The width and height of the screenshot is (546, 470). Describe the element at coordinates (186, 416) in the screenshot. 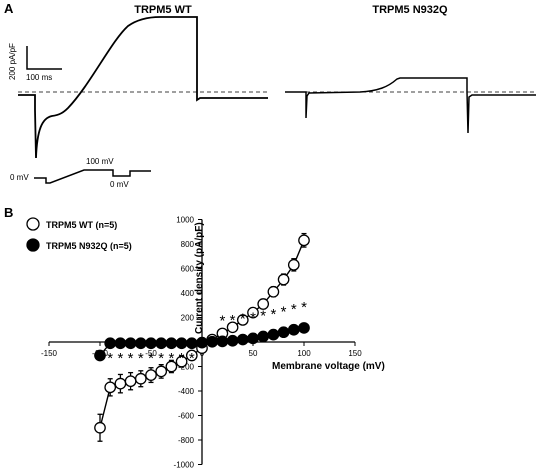

I see `y-tick-label: -600` at that location.